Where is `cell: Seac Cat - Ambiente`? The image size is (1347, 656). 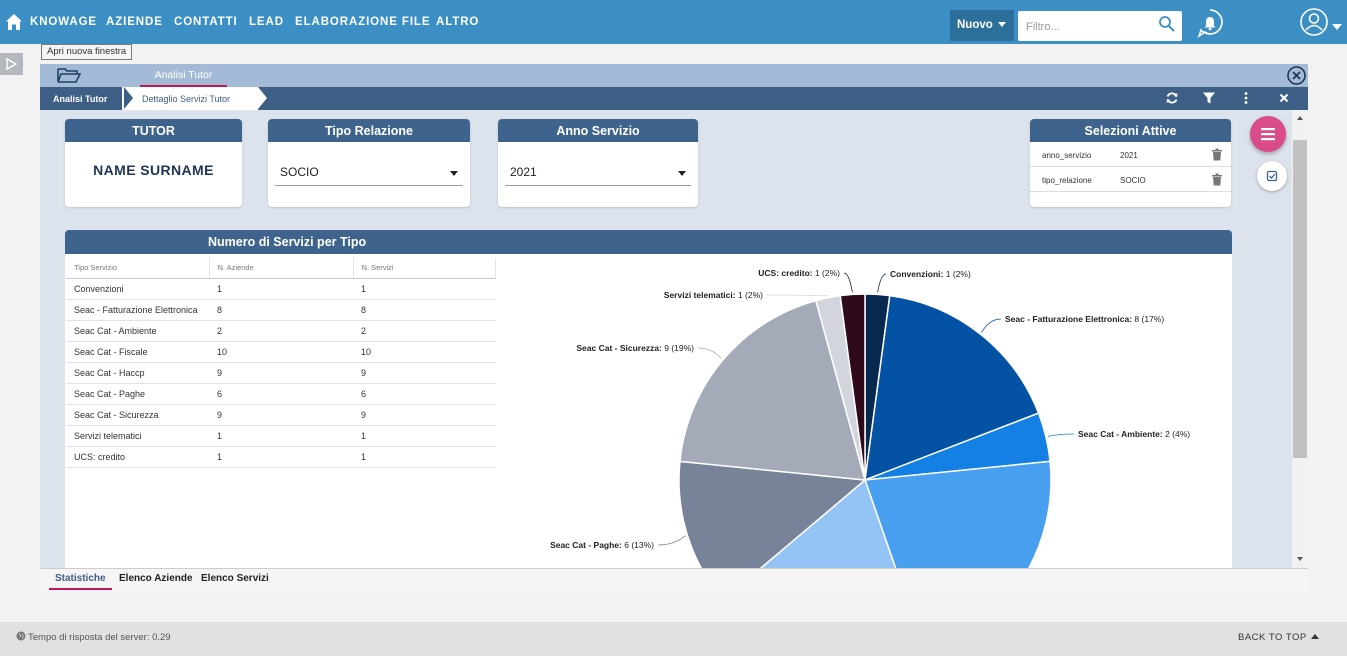 cell: Seac Cat - Ambiente is located at coordinates (137, 331).